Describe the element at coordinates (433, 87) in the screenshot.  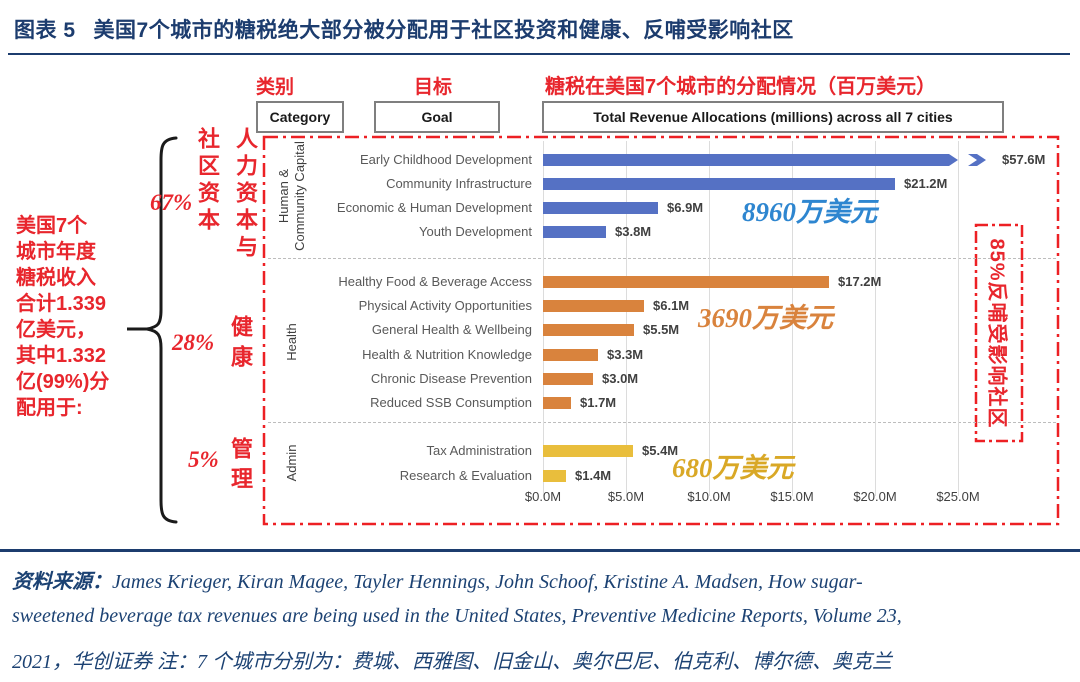
I see `header-goal-cn: 目标` at that location.